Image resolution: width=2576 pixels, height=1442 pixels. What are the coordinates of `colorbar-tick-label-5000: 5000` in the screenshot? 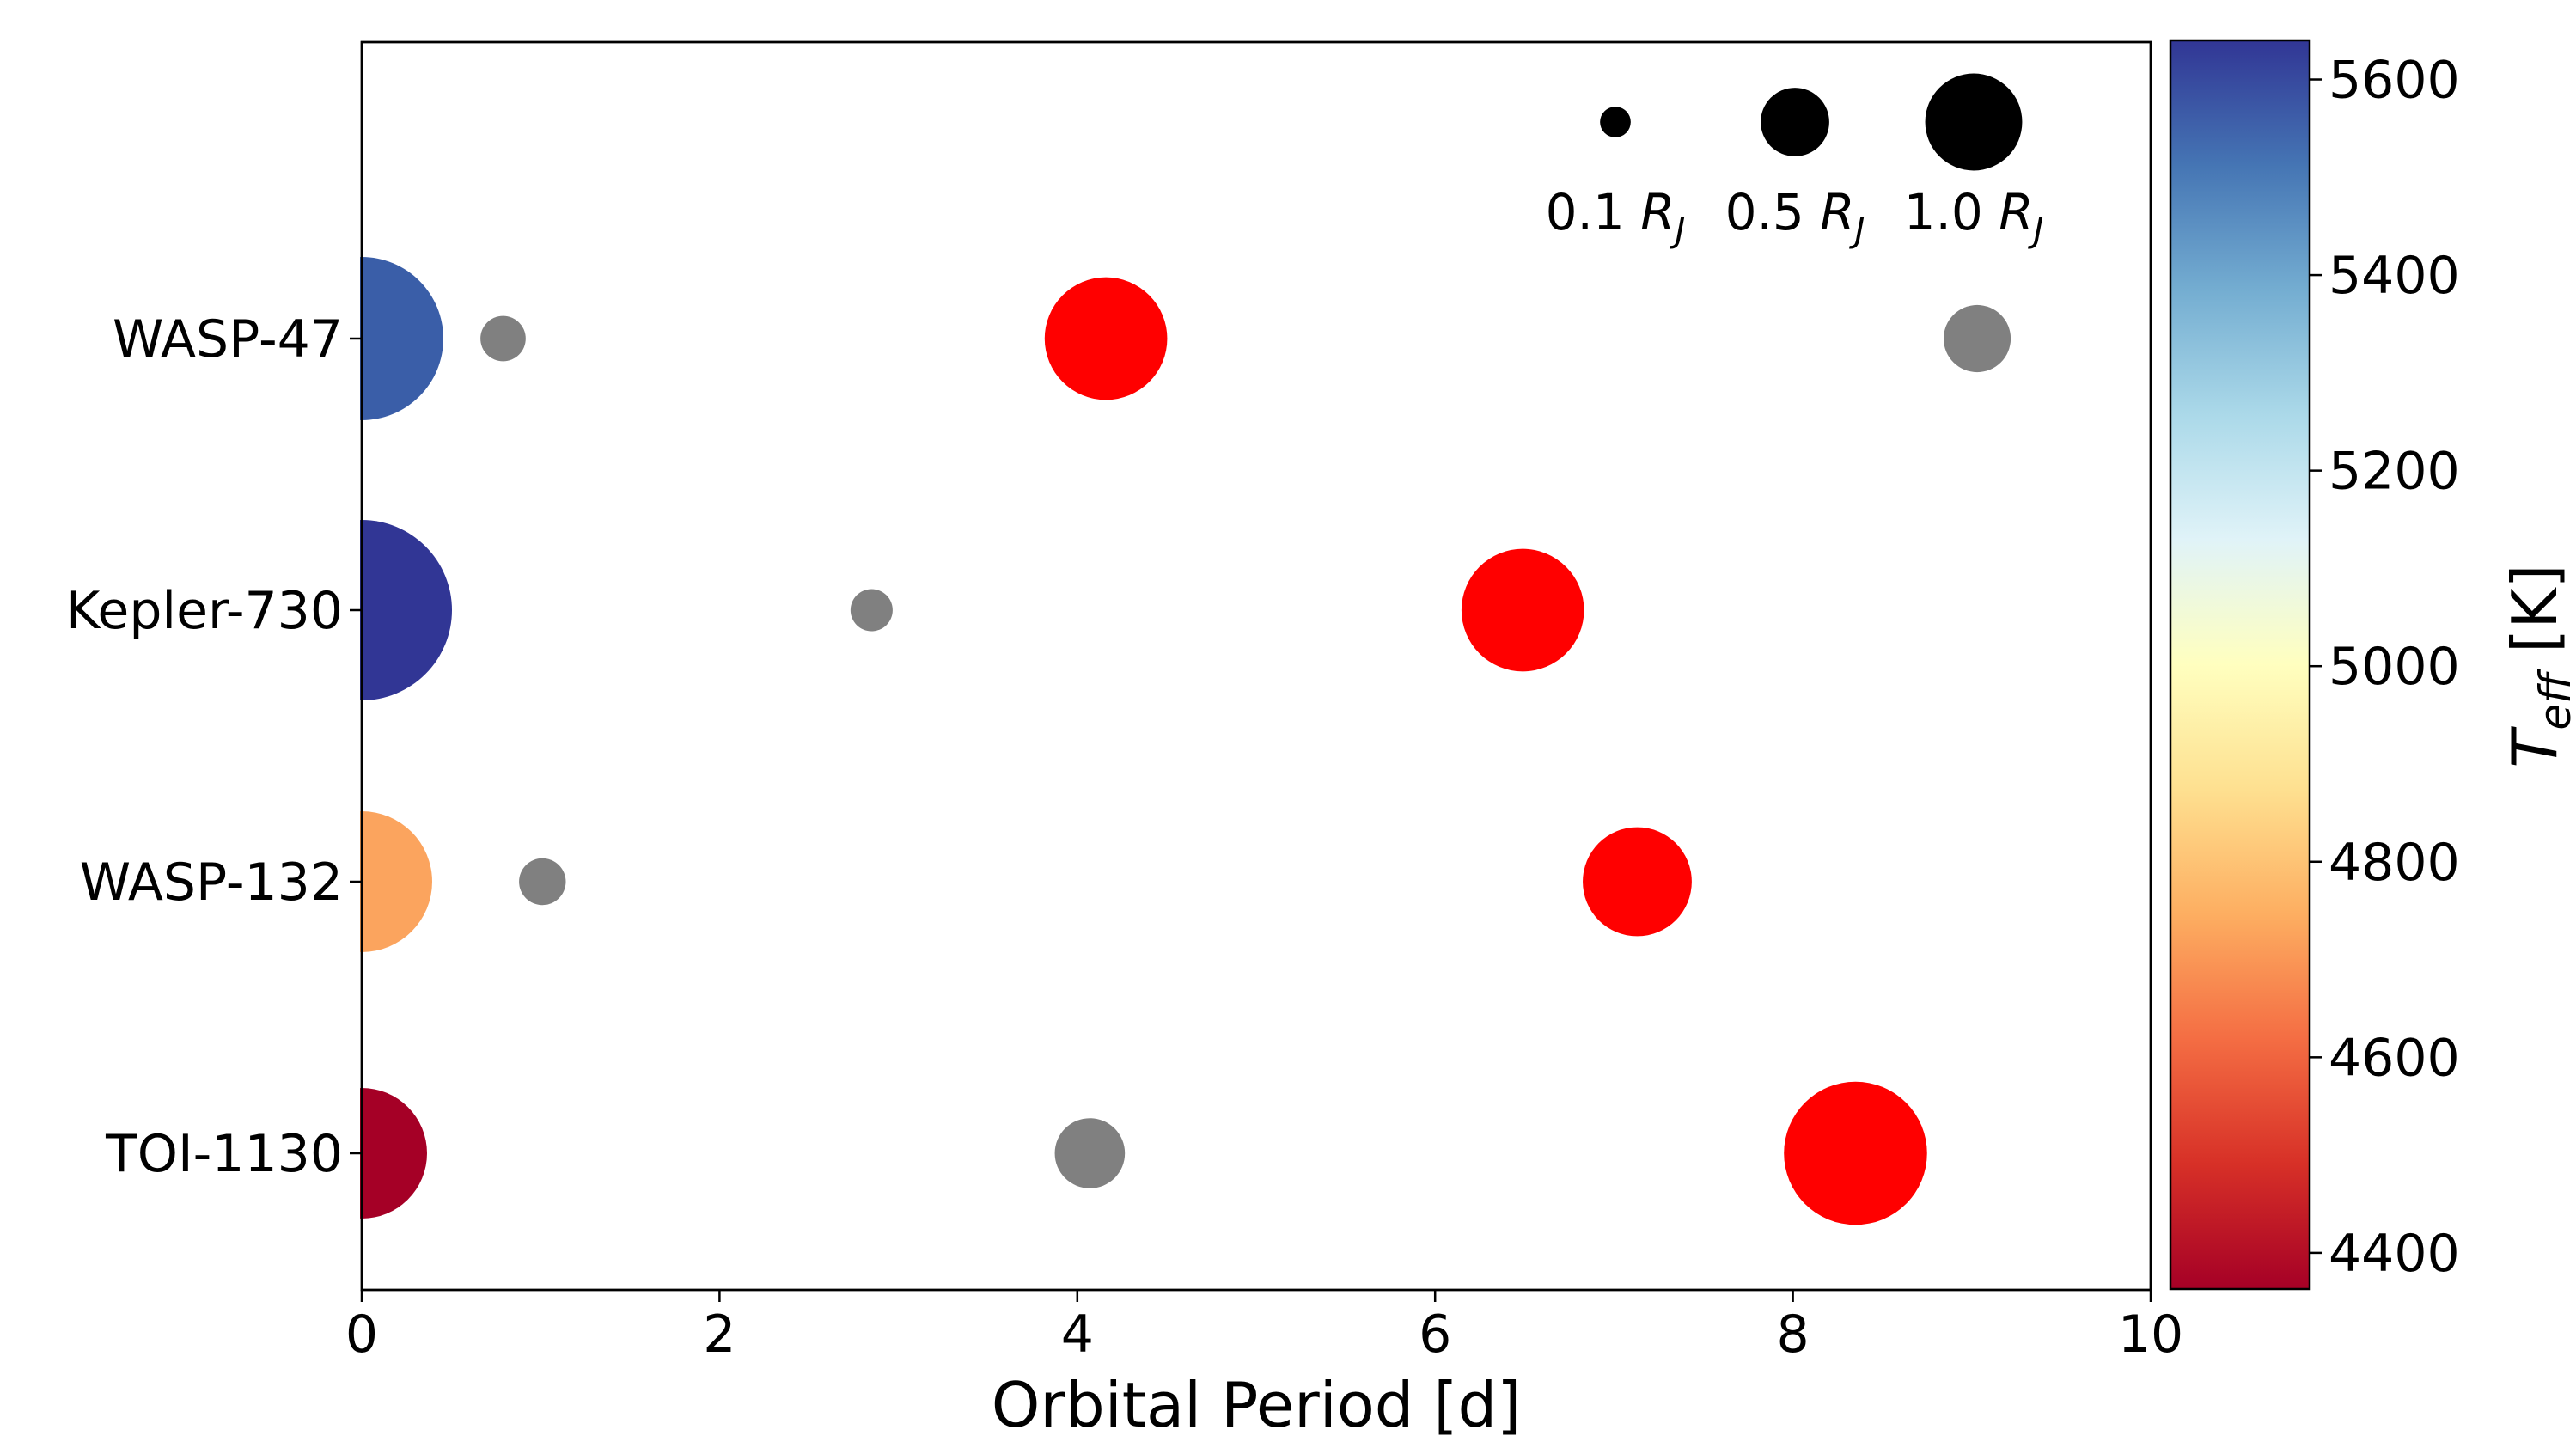 It's located at (2395, 667).